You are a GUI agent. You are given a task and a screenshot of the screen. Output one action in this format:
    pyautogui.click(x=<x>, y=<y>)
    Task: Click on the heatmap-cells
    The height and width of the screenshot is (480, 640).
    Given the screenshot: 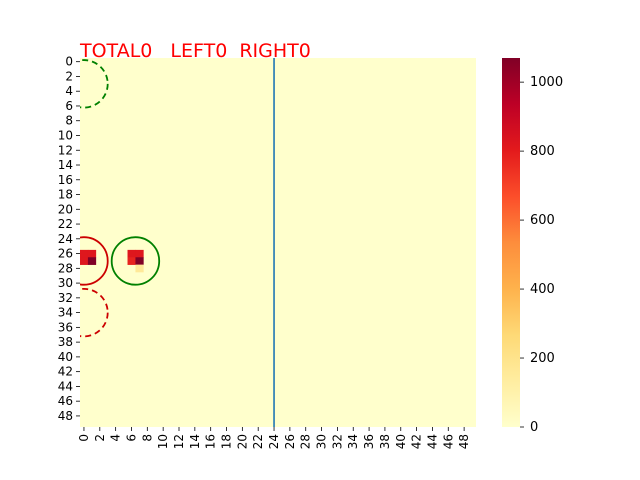 What is the action you would take?
    pyautogui.click(x=112, y=261)
    